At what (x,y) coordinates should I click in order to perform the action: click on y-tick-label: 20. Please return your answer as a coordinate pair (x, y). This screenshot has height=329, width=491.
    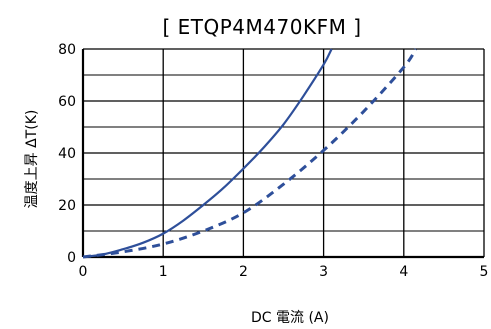
    Looking at the image, I should click on (67, 206).